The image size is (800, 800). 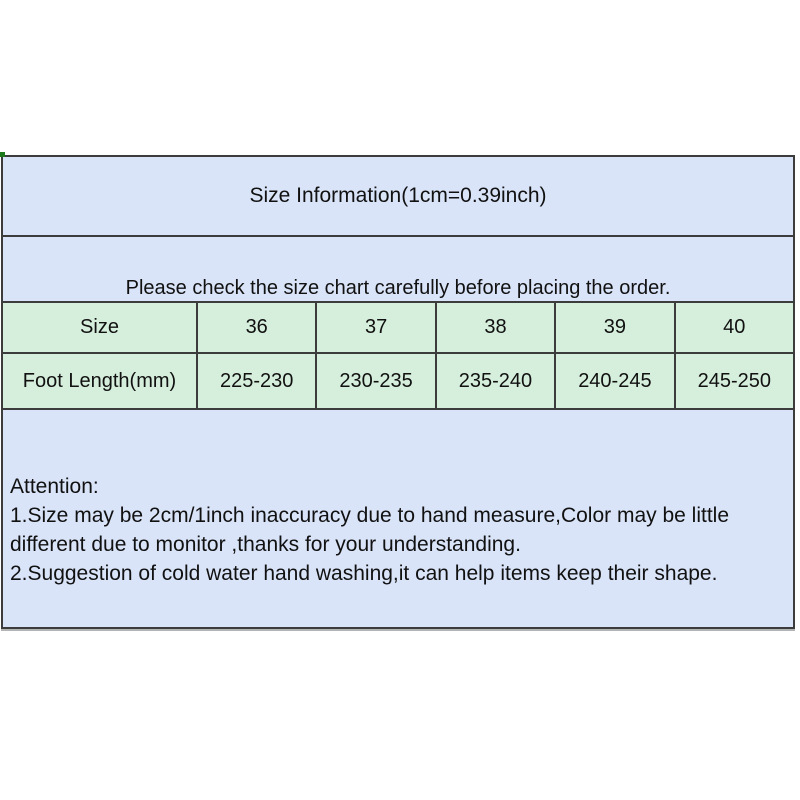 I want to click on size-column-39: 39, so click(x=614, y=327).